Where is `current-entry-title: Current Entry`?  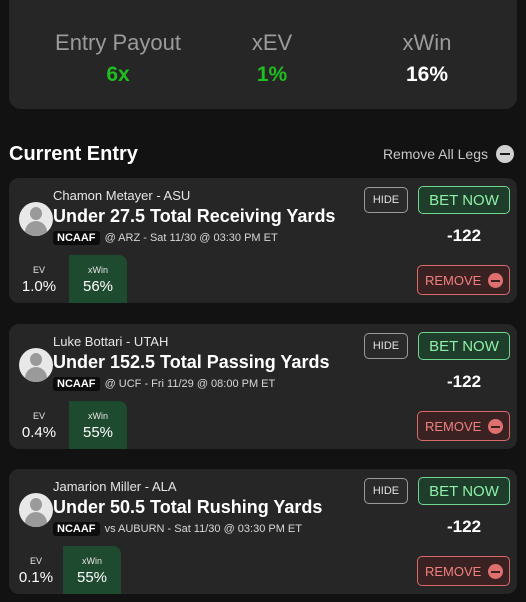 current-entry-title: Current Entry is located at coordinates (73, 154).